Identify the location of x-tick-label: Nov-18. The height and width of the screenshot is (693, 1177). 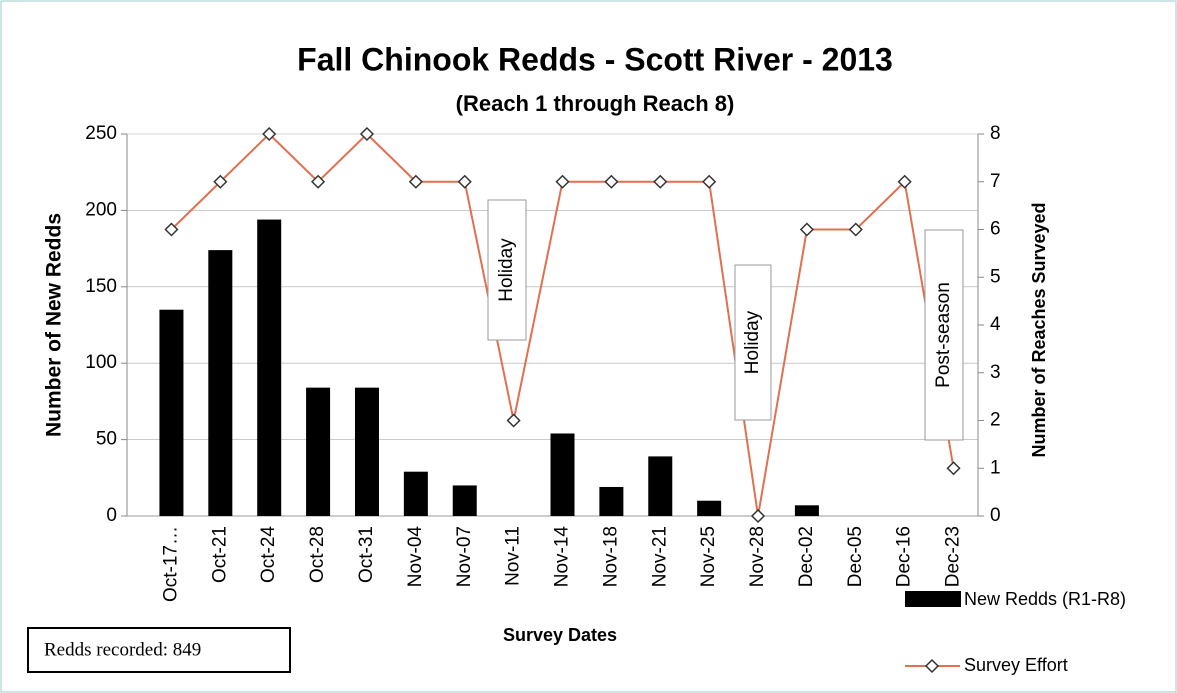
(610, 556).